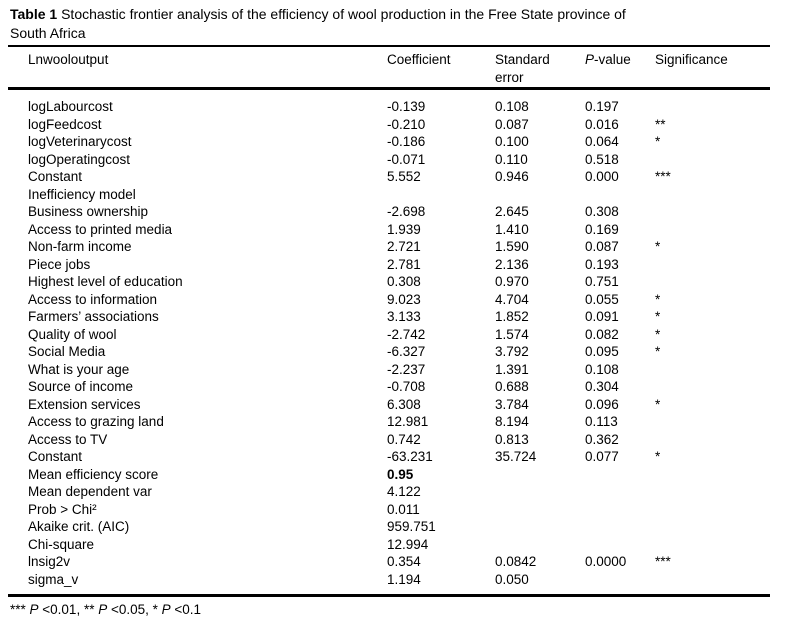 The height and width of the screenshot is (624, 786). I want to click on table-row: Access to grazing land 12.981 8.194 0.113, so click(389, 422).